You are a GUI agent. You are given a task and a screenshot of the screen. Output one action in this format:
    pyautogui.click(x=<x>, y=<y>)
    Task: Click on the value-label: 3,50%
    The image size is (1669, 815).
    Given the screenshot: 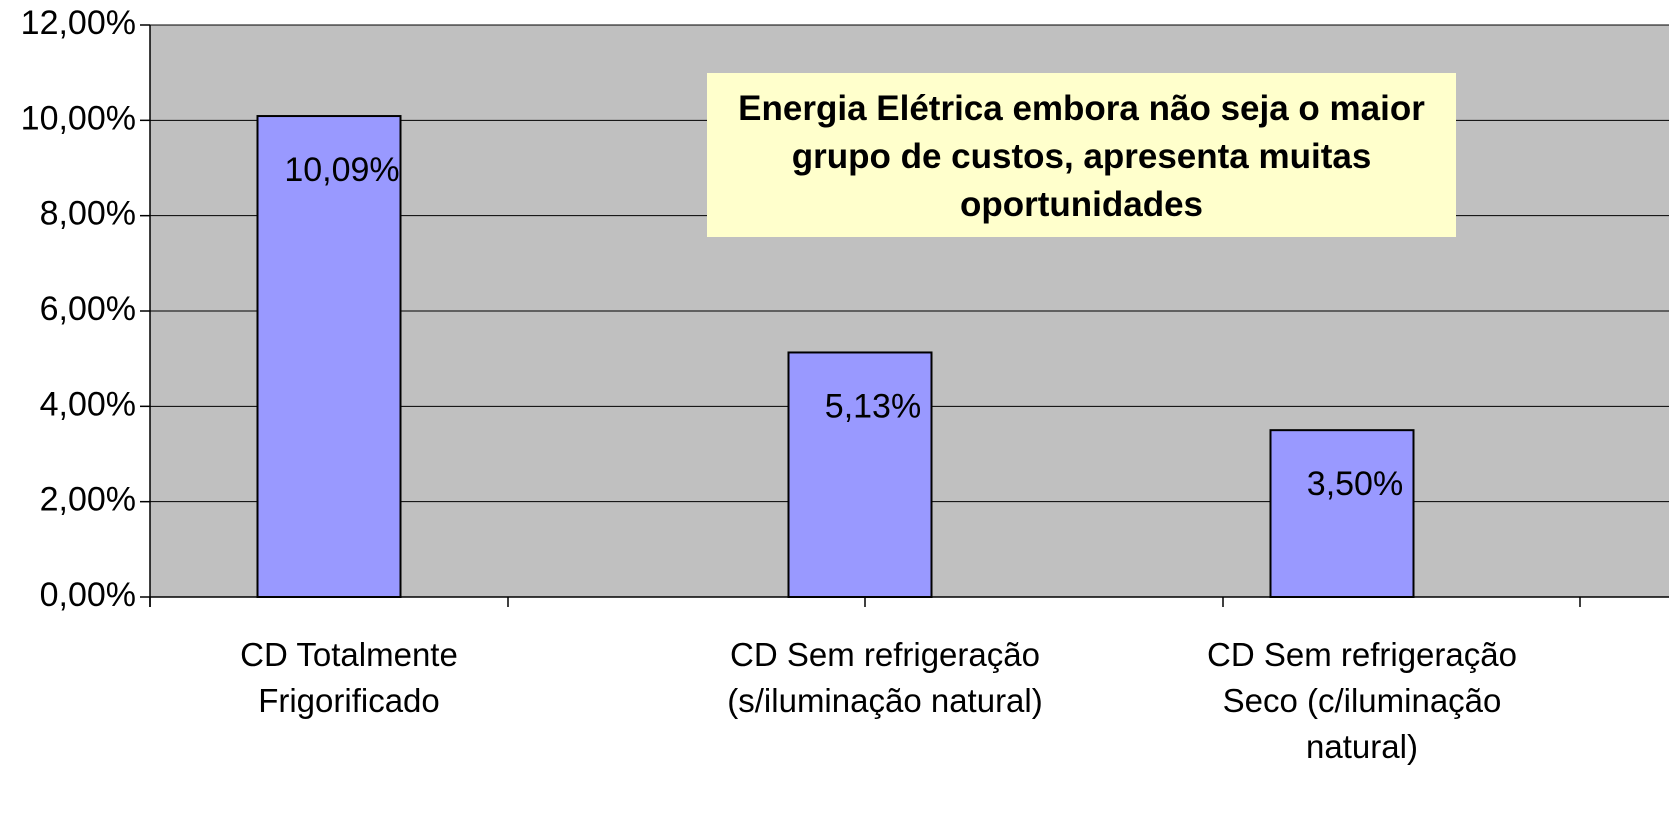 What is the action you would take?
    pyautogui.click(x=1355, y=484)
    